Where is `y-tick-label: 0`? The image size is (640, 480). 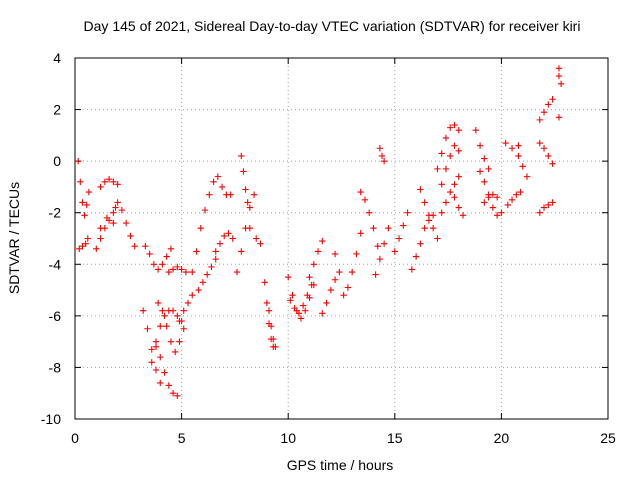 y-tick-label: 0 is located at coordinates (57, 161).